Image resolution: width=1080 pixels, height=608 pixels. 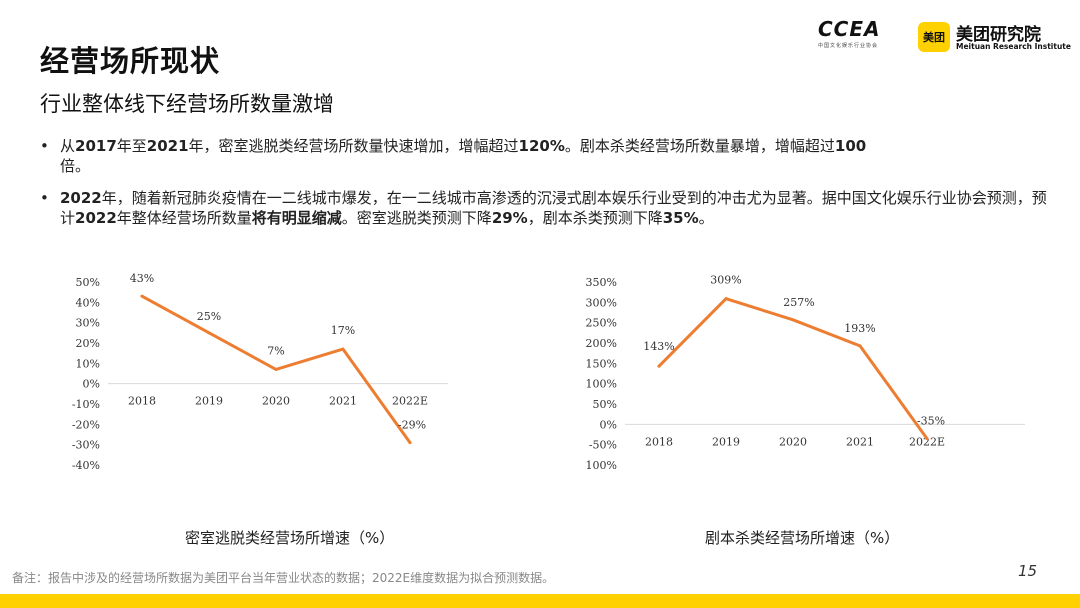 What do you see at coordinates (96, 146) in the screenshot?
I see `bullet-bold: 2017` at bounding box center [96, 146].